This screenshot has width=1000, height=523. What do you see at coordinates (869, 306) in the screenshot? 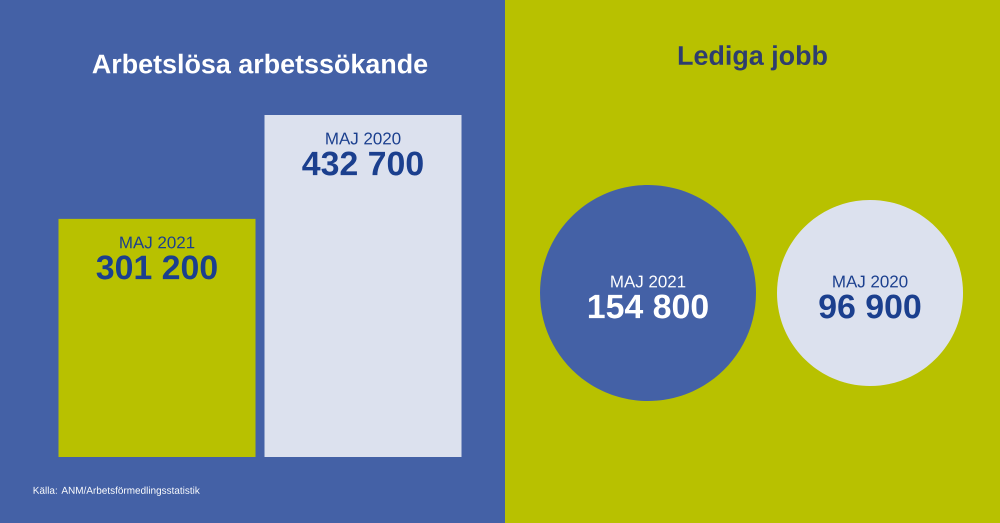
I see `data-label: 96 900` at bounding box center [869, 306].